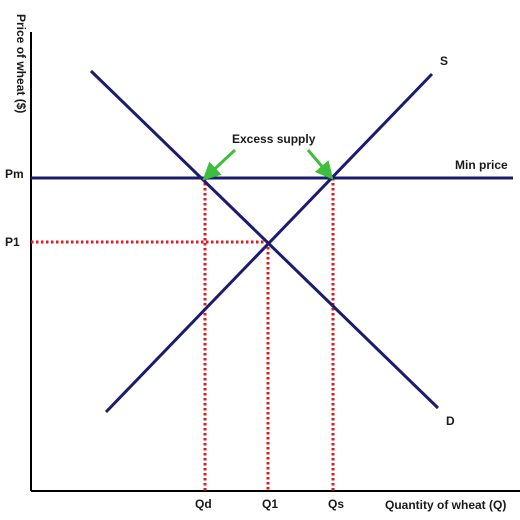  Describe the element at coordinates (481, 165) in the screenshot. I see `min-price-label: Min price` at that location.